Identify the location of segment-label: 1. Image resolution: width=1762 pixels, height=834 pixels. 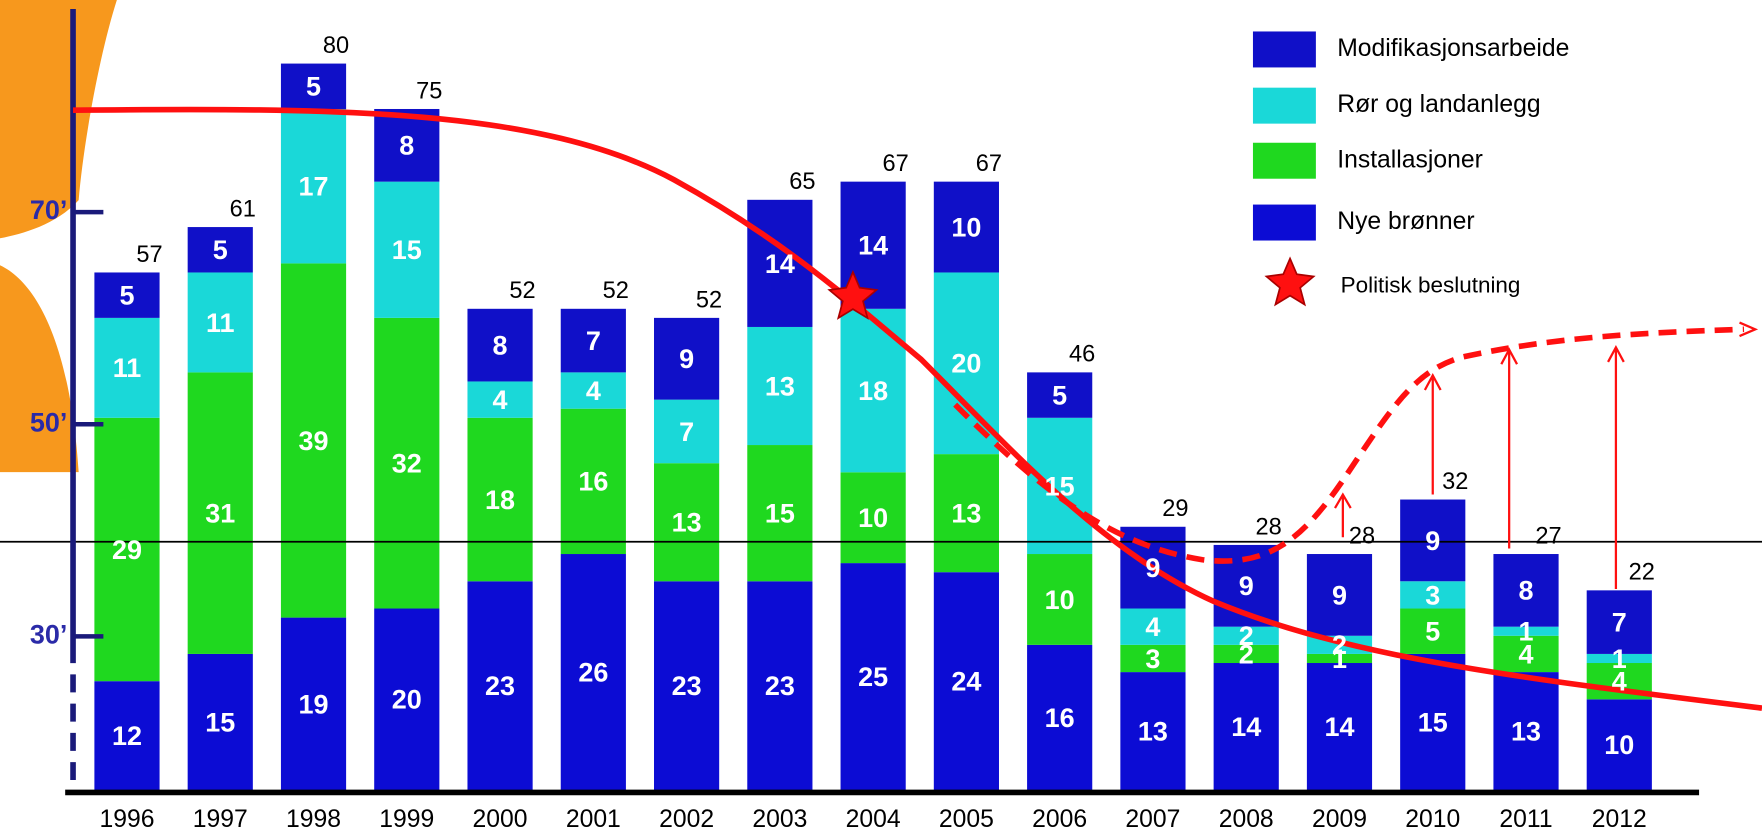
(1339, 659).